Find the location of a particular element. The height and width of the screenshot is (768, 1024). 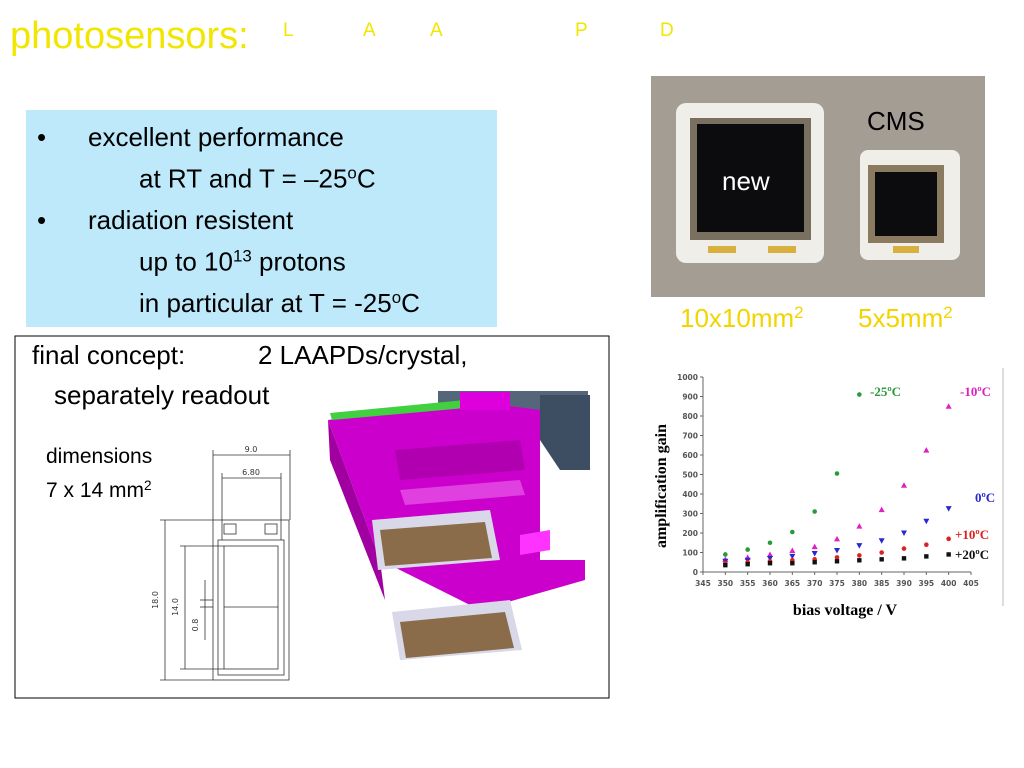

text-run: dimensions is located at coordinates (99, 456).